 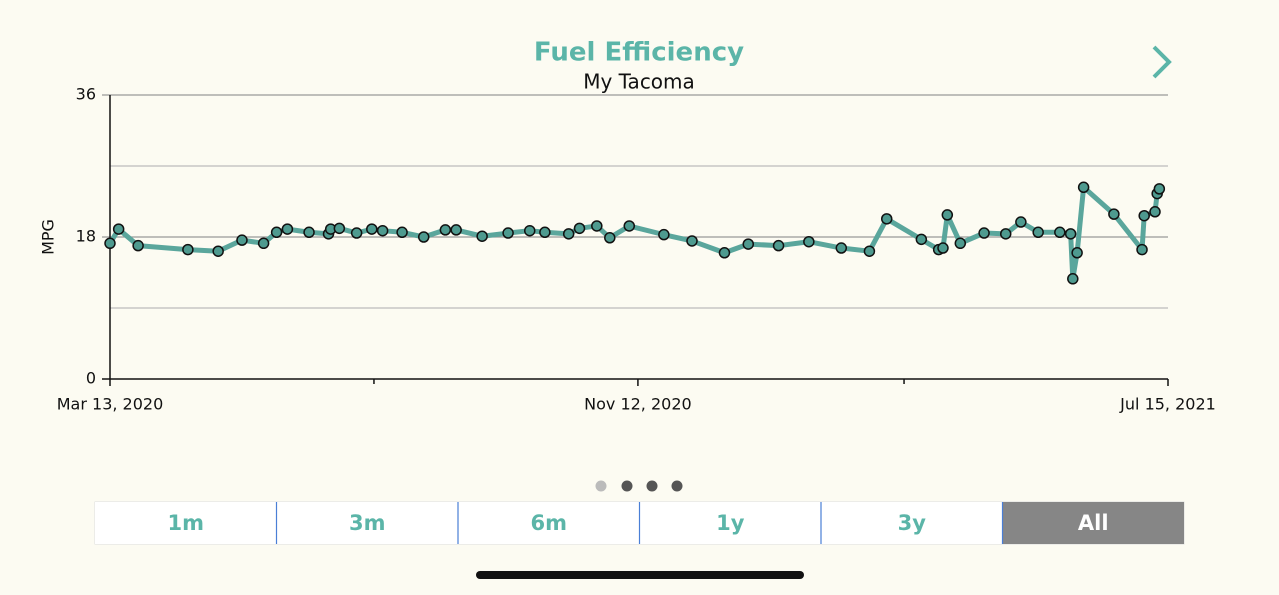 I want to click on y-tick-label: 36, so click(x=86, y=94).